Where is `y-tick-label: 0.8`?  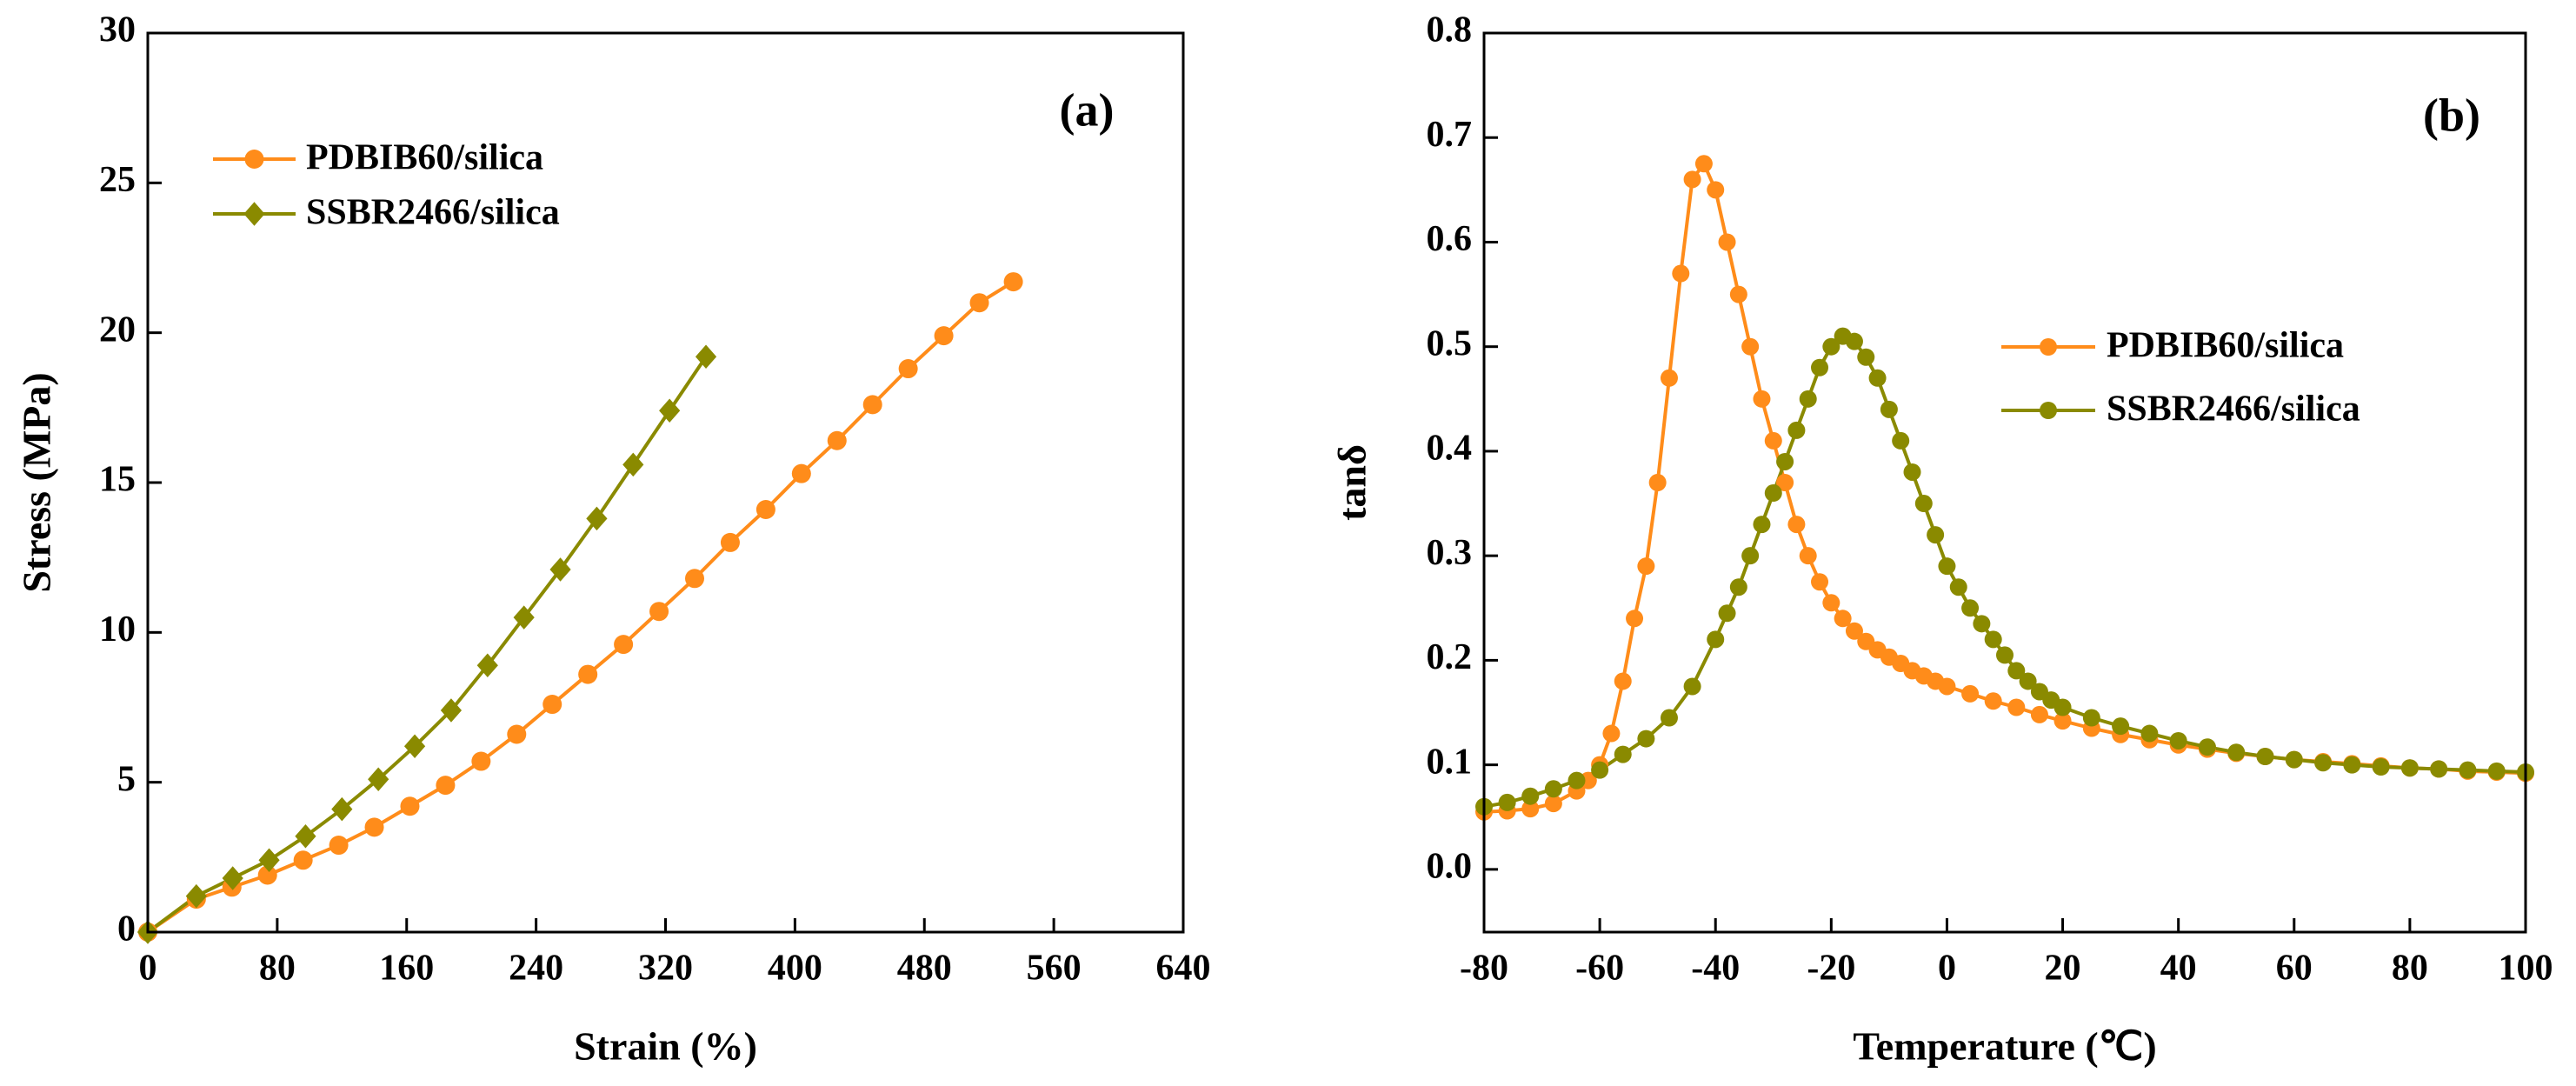
y-tick-label: 0.8 is located at coordinates (1450, 30).